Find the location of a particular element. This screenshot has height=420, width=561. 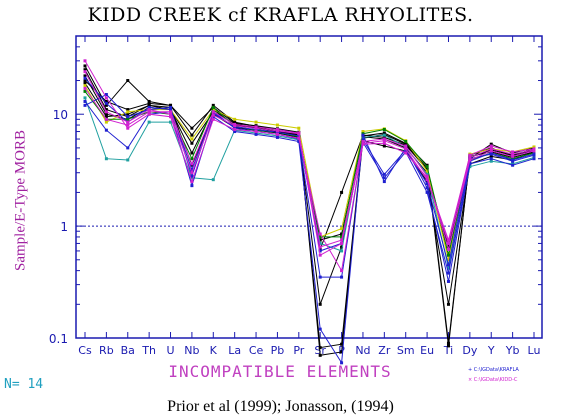

y-tick-label: 1 is located at coordinates (64, 227).